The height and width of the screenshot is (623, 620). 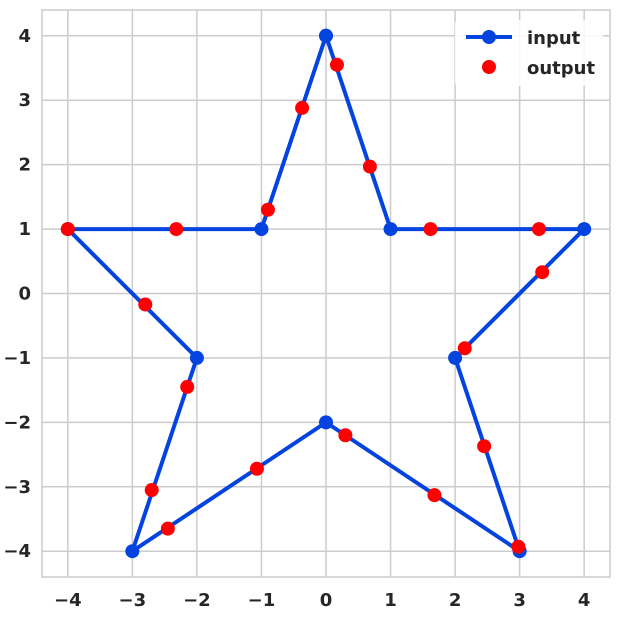 I want to click on y-tick-label: 1, so click(x=24, y=229).